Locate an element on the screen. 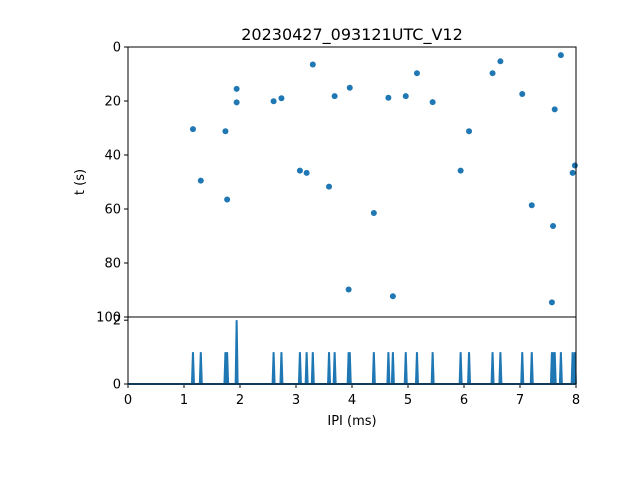  scatter-y-tick-label: 40 is located at coordinates (112, 156).